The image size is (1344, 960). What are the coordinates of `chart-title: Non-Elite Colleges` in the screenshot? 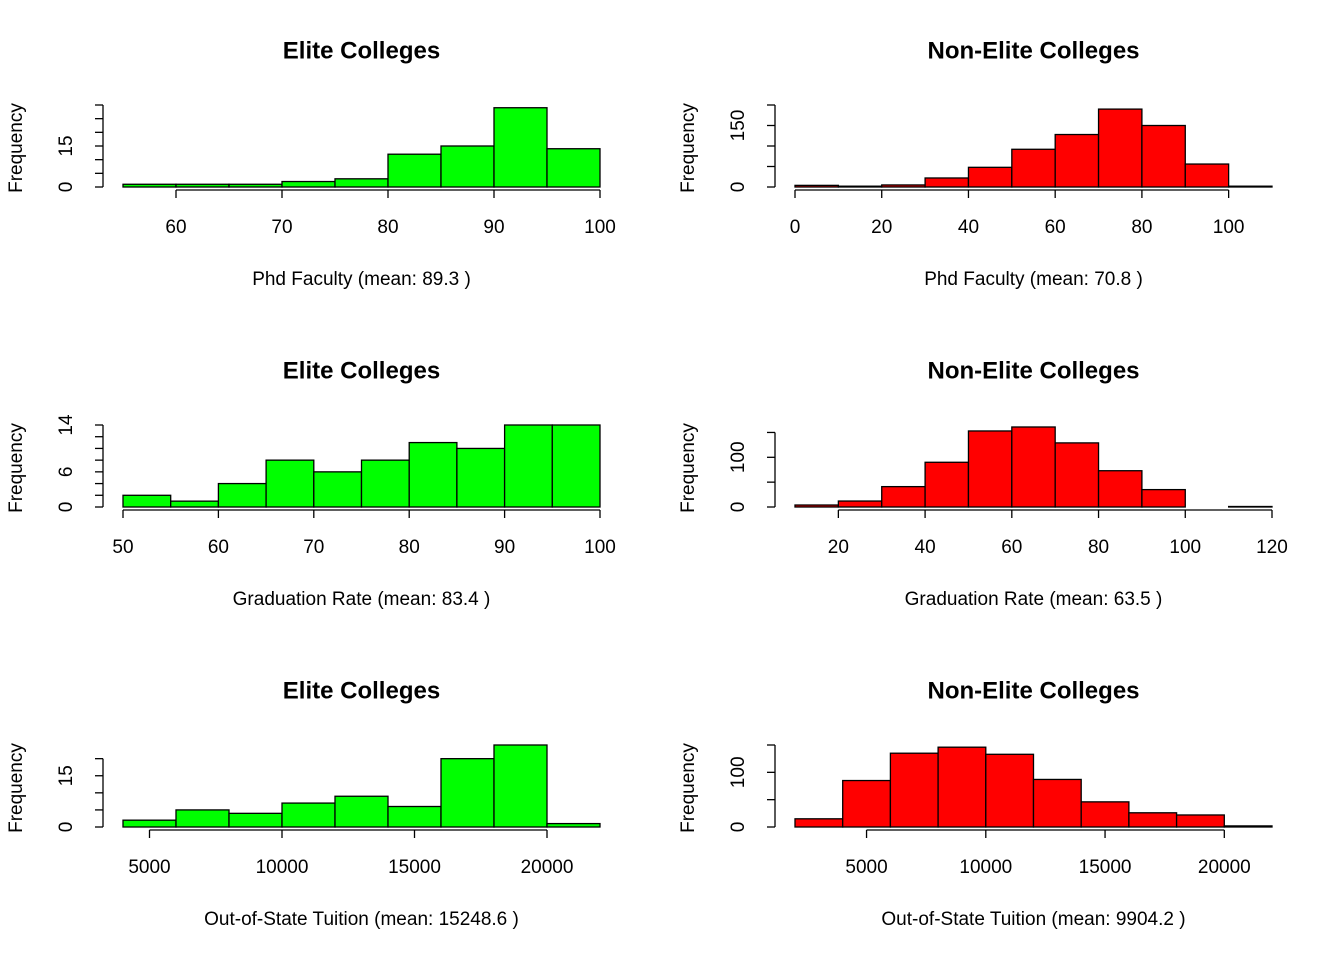 It's located at (1033, 370).